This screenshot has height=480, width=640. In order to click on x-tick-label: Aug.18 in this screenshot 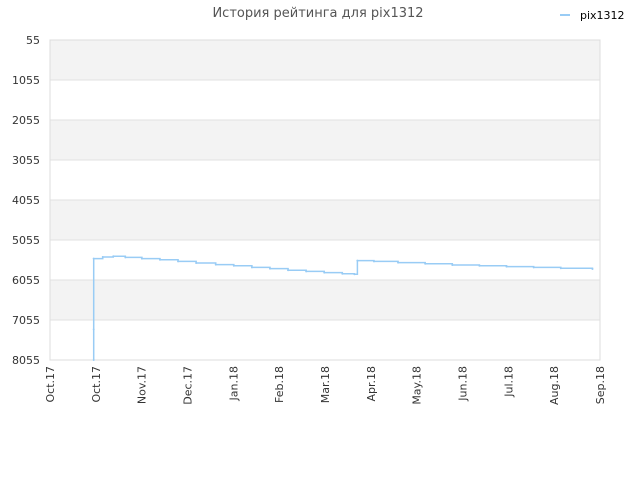, I will do `click(554, 385)`.